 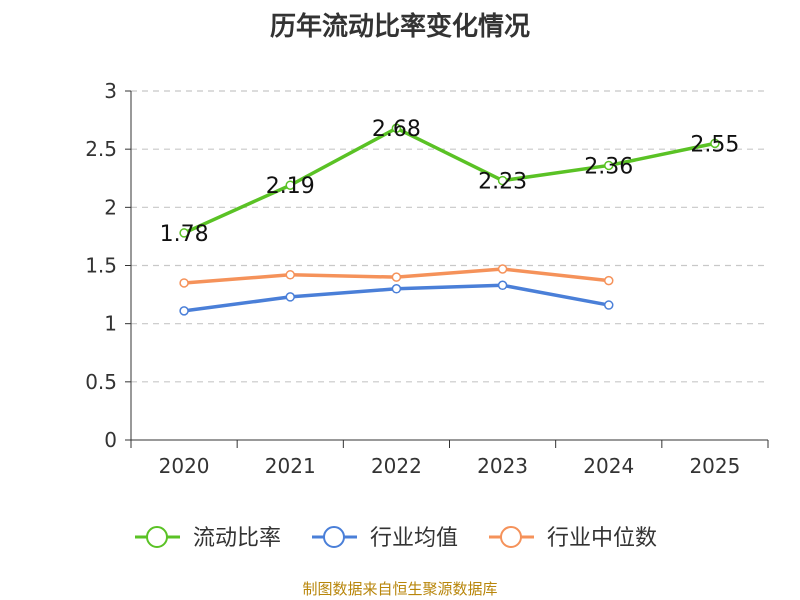 What do you see at coordinates (414, 538) in the screenshot?
I see `legend-label: 行业均值` at bounding box center [414, 538].